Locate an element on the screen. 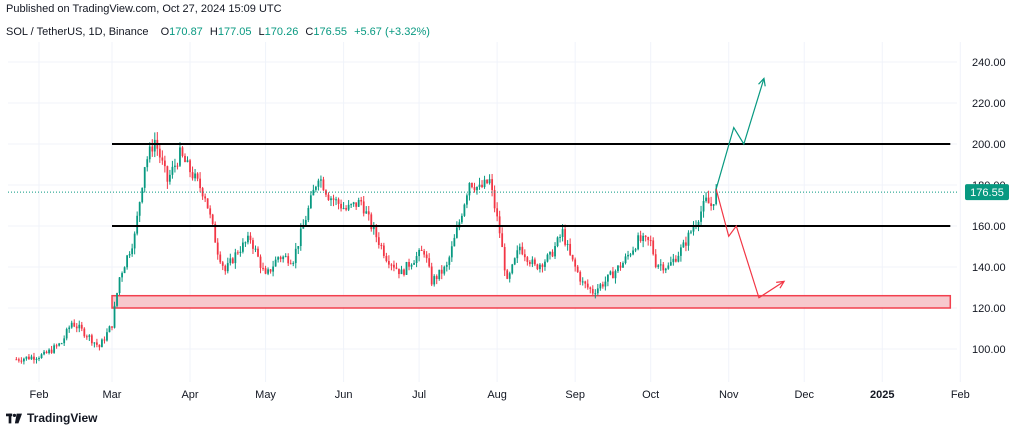  x-tick-label: Oct is located at coordinates (650, 395).